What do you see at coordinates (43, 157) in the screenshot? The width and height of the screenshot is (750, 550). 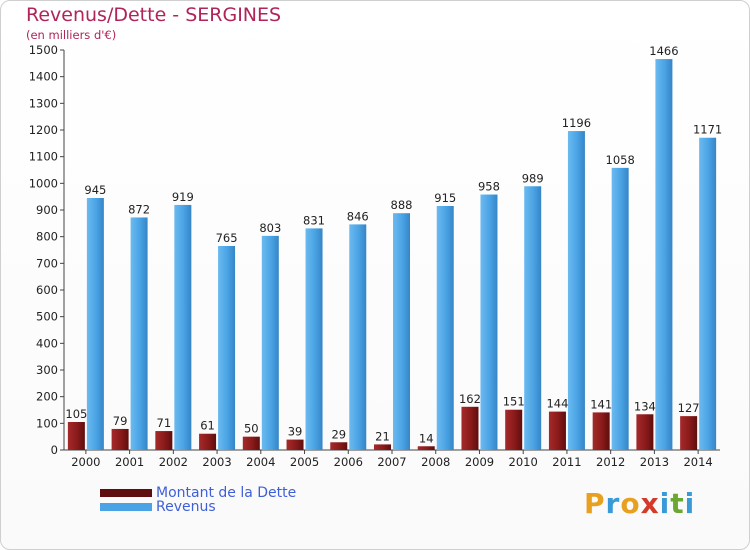 I see `y-tick-label: 1100` at bounding box center [43, 157].